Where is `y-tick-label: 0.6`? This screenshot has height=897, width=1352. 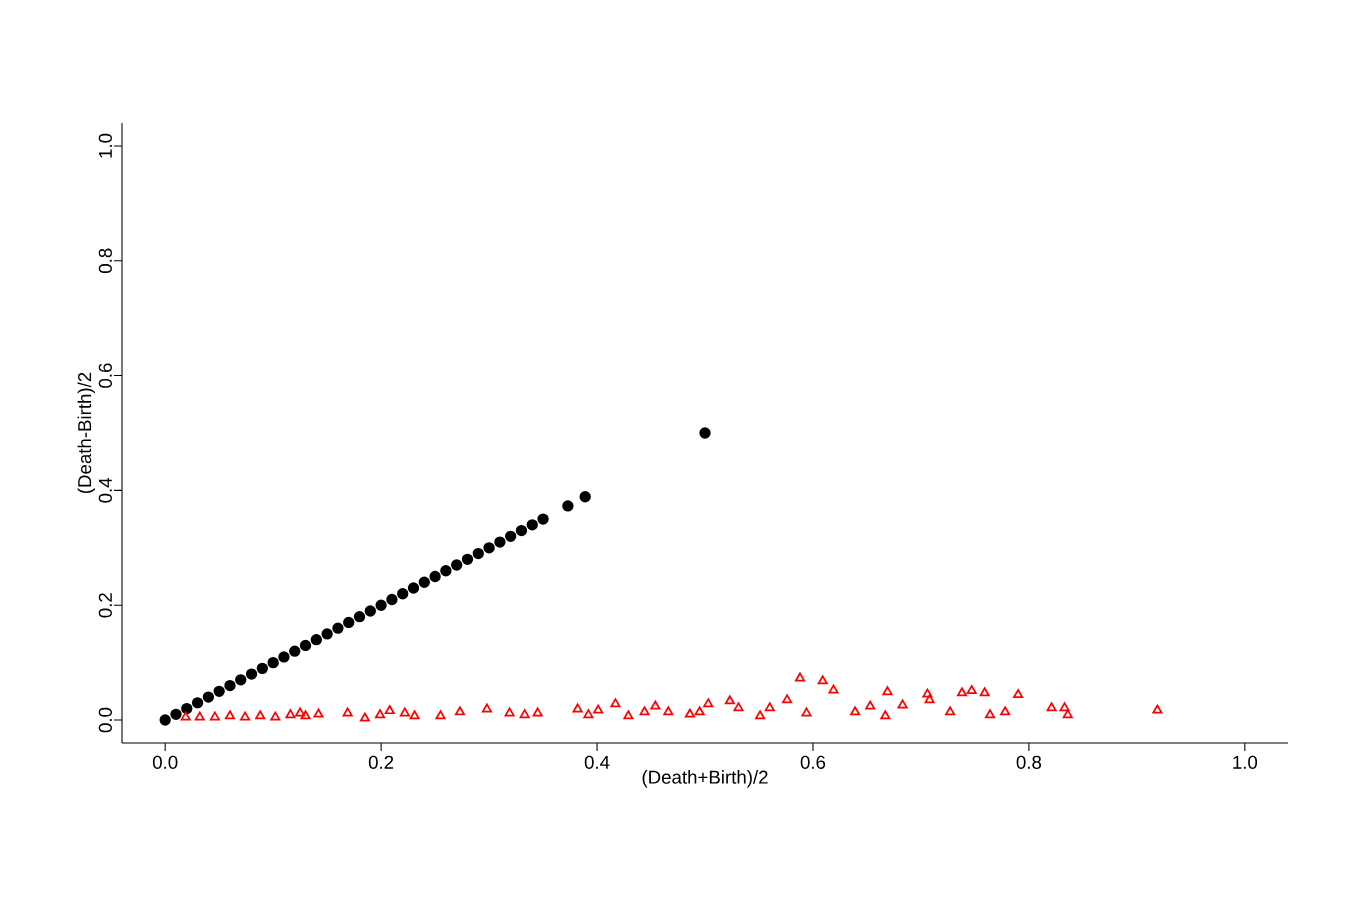
y-tick-label: 0.6 is located at coordinates (105, 375).